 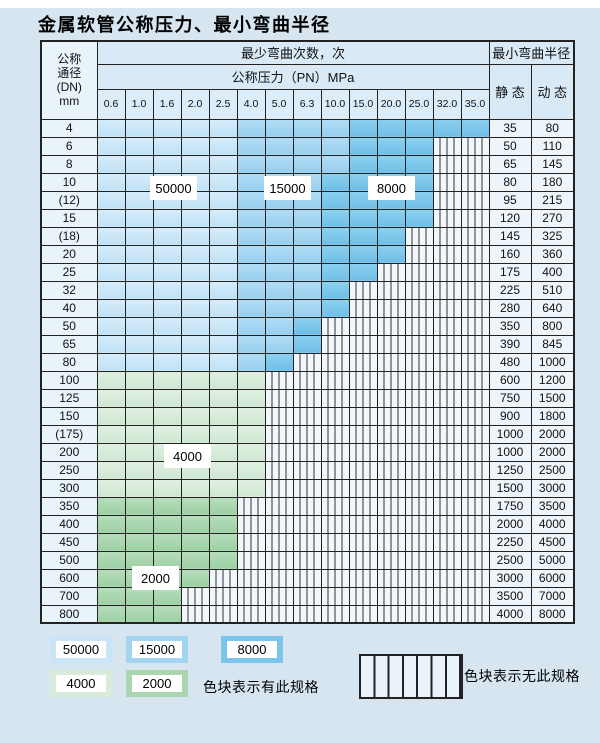 I want to click on dynamic-header: 动 态, so click(x=552, y=91).